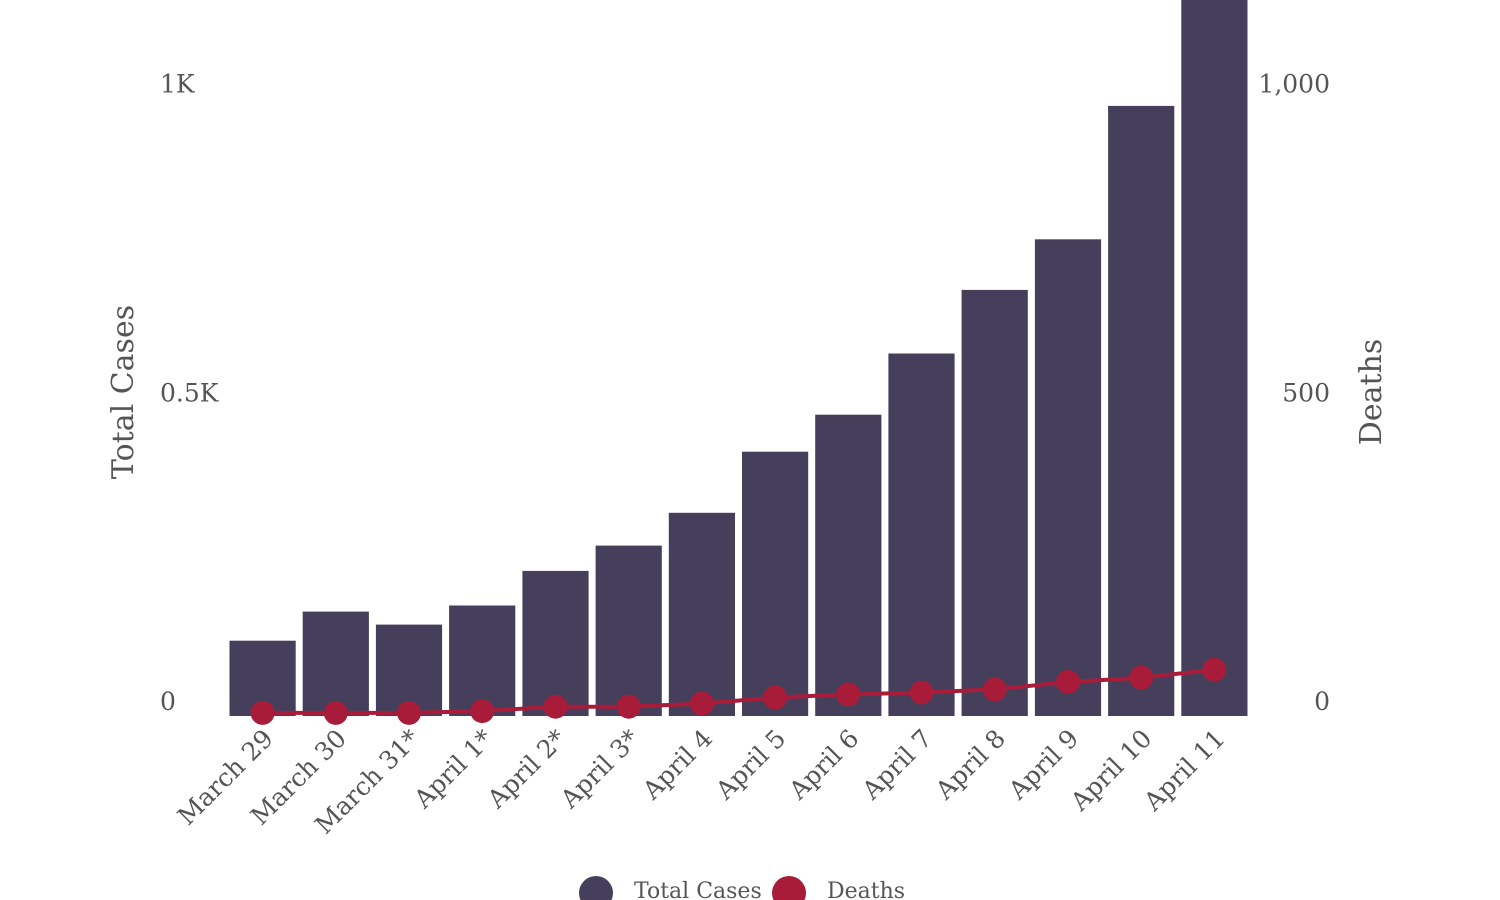 The image size is (1500, 900). Describe the element at coordinates (897, 765) in the screenshot. I see `x-tick-label: April 7` at that location.